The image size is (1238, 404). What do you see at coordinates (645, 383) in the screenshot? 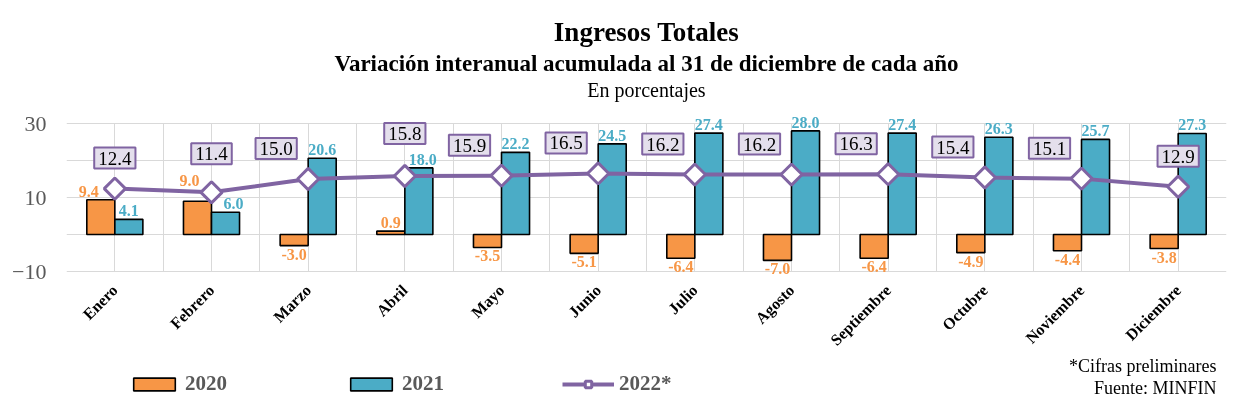
I see `legend-label: 2022*` at bounding box center [645, 383].